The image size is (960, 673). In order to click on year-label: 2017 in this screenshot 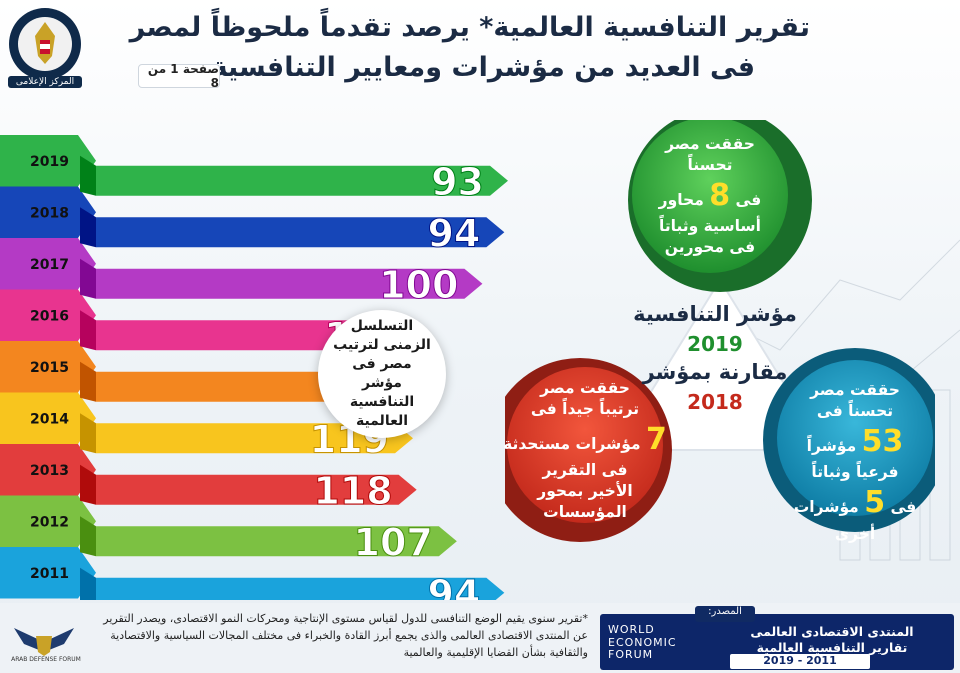, I will do `click(49, 265)`.